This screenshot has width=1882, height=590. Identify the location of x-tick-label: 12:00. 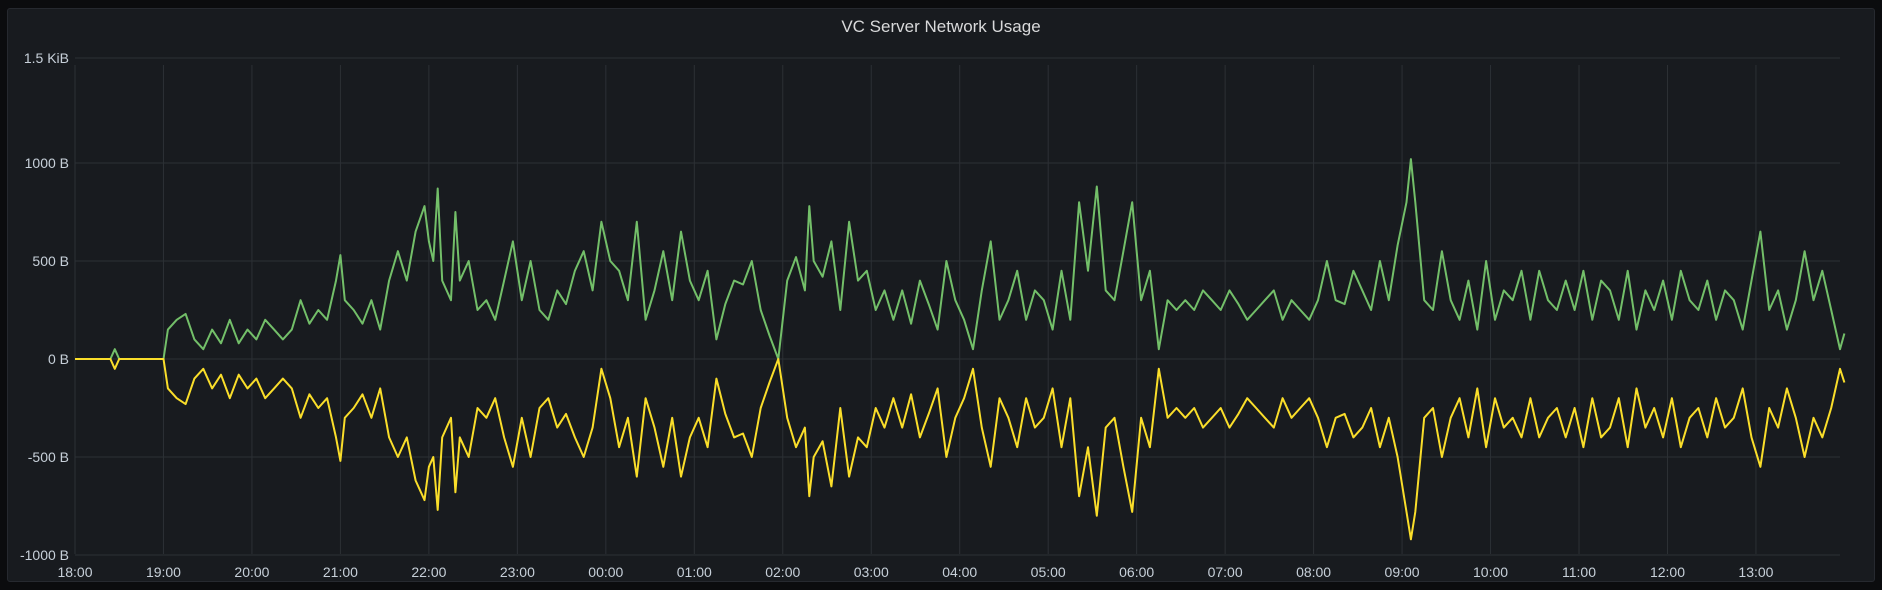
(1667, 572).